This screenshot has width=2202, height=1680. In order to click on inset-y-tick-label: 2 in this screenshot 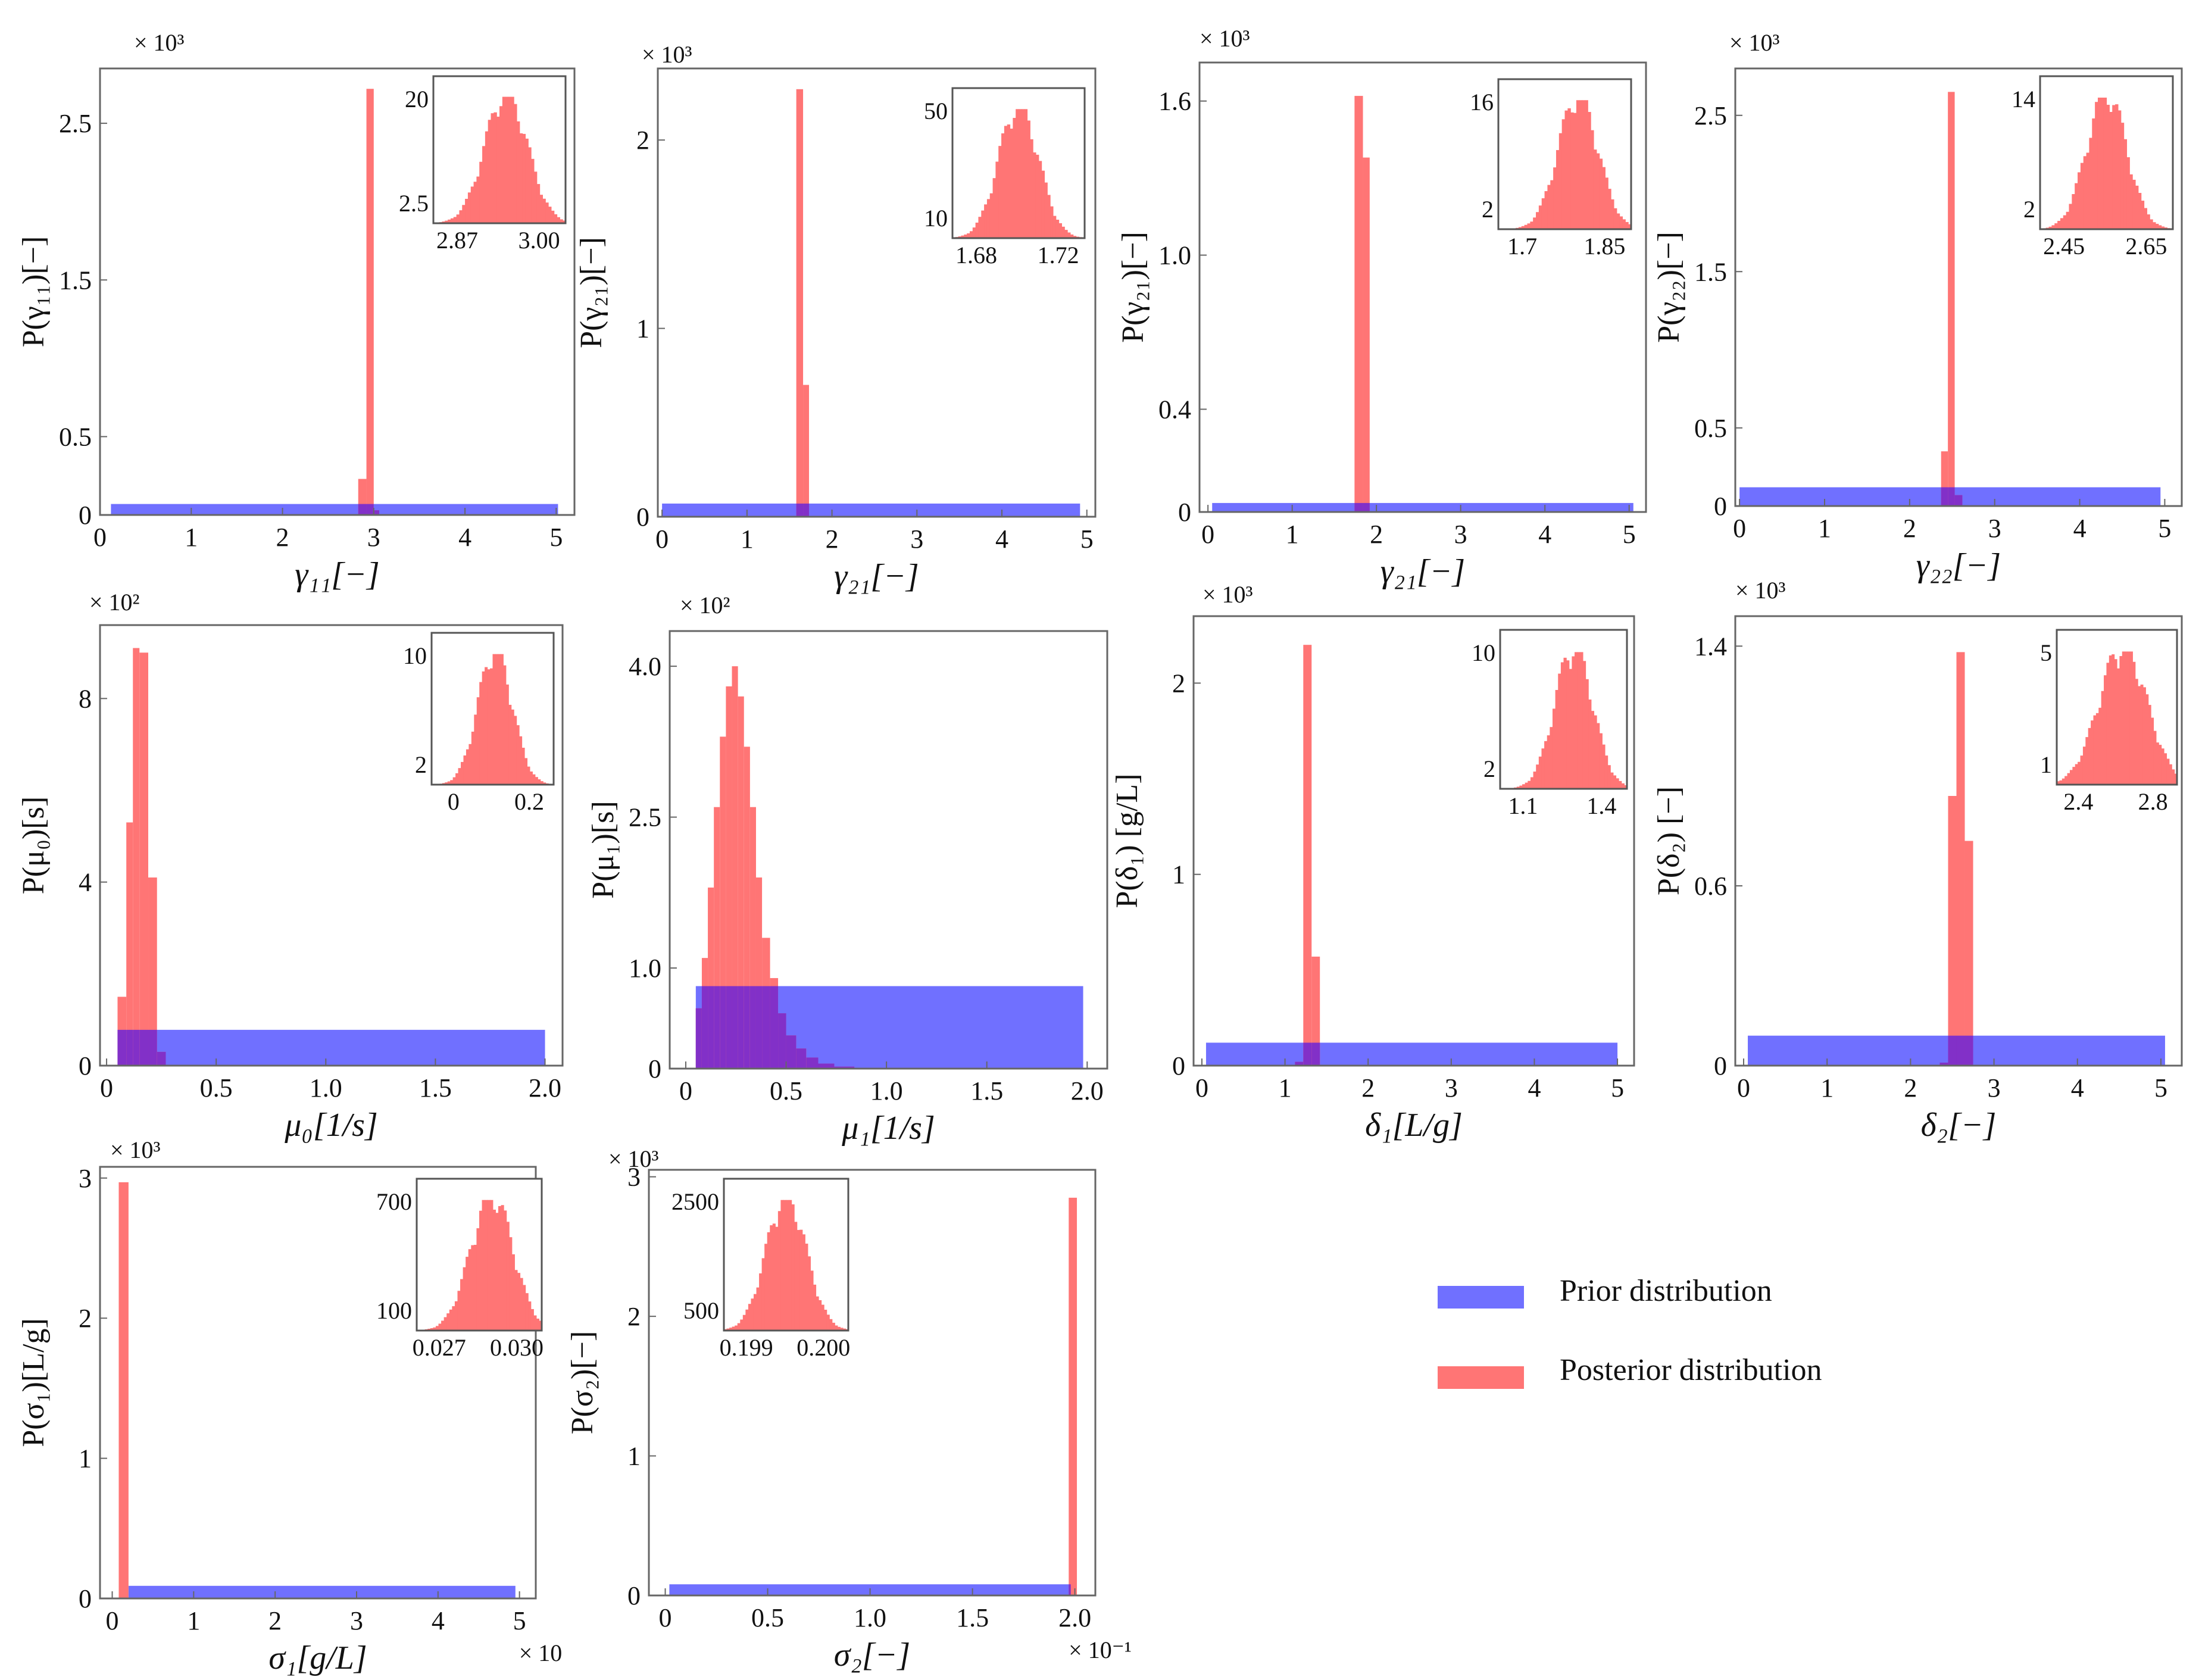, I will do `click(421, 764)`.